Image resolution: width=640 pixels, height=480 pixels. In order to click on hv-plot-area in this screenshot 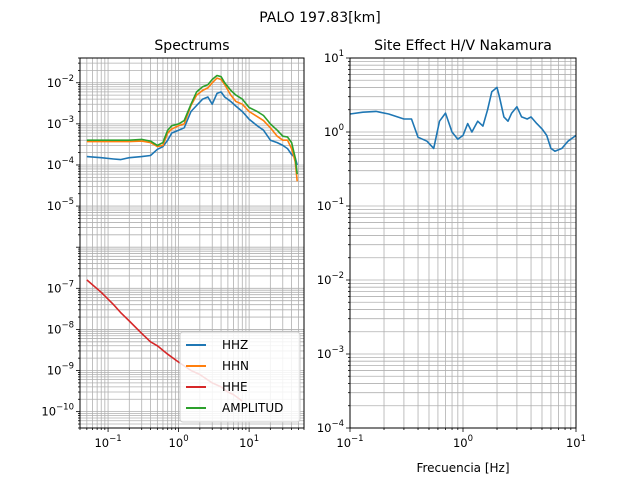, I will do `click(463, 119)`.